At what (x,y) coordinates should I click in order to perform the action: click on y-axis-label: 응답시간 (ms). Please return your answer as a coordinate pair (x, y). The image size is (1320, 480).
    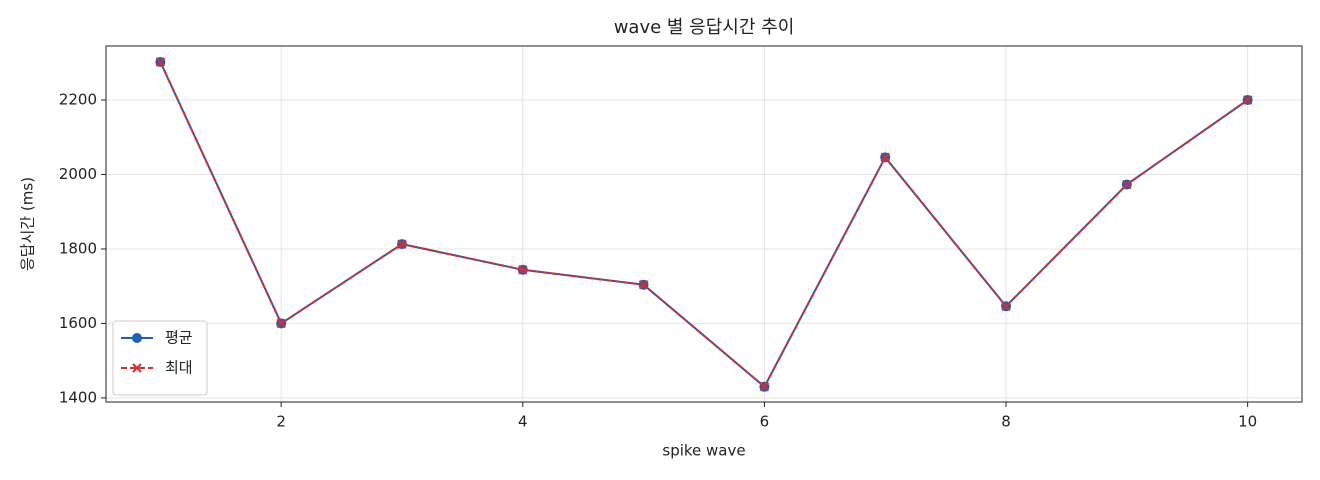
    Looking at the image, I should click on (28, 224).